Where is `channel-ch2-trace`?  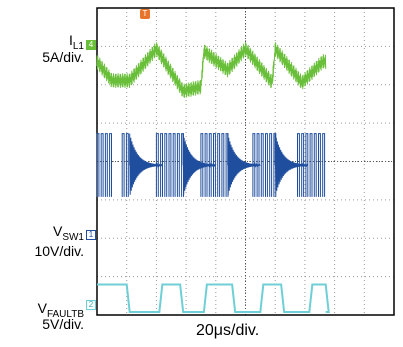
channel-ch2-trace is located at coordinates (211, 165).